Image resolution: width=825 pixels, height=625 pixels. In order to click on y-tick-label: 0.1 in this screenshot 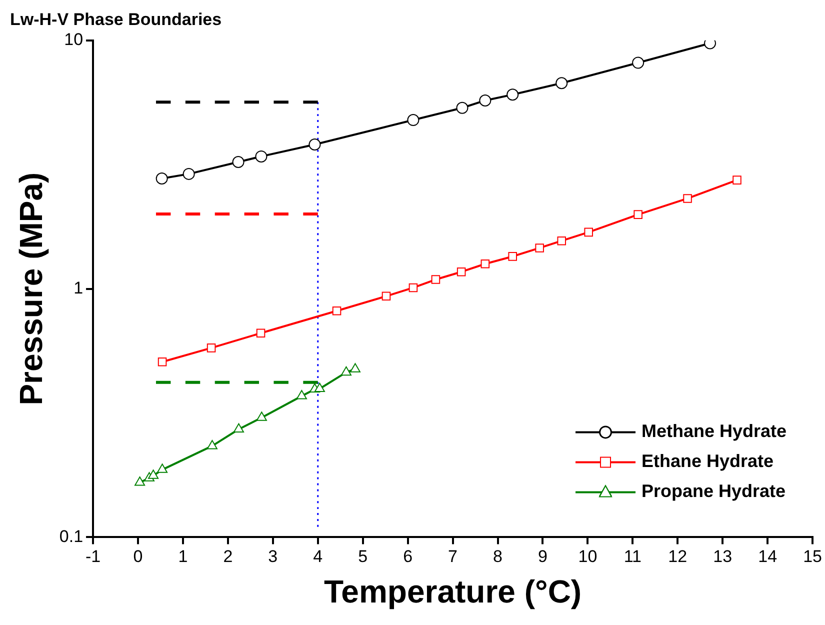, I will do `click(71, 536)`.